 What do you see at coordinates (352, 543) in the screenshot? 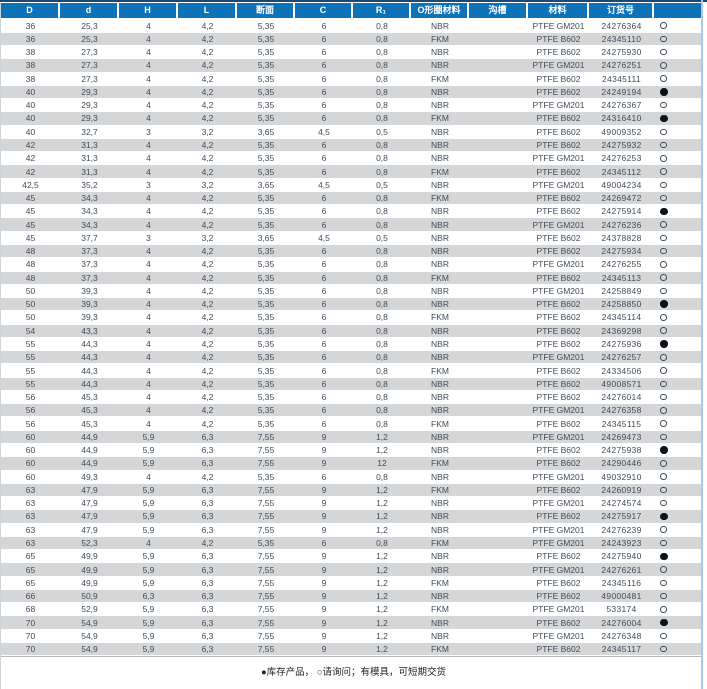
I see `table-row: 63 52,3 4 4,2 5,35 6 0,8 FKM PTFE GM201 24243923` at bounding box center [352, 543].